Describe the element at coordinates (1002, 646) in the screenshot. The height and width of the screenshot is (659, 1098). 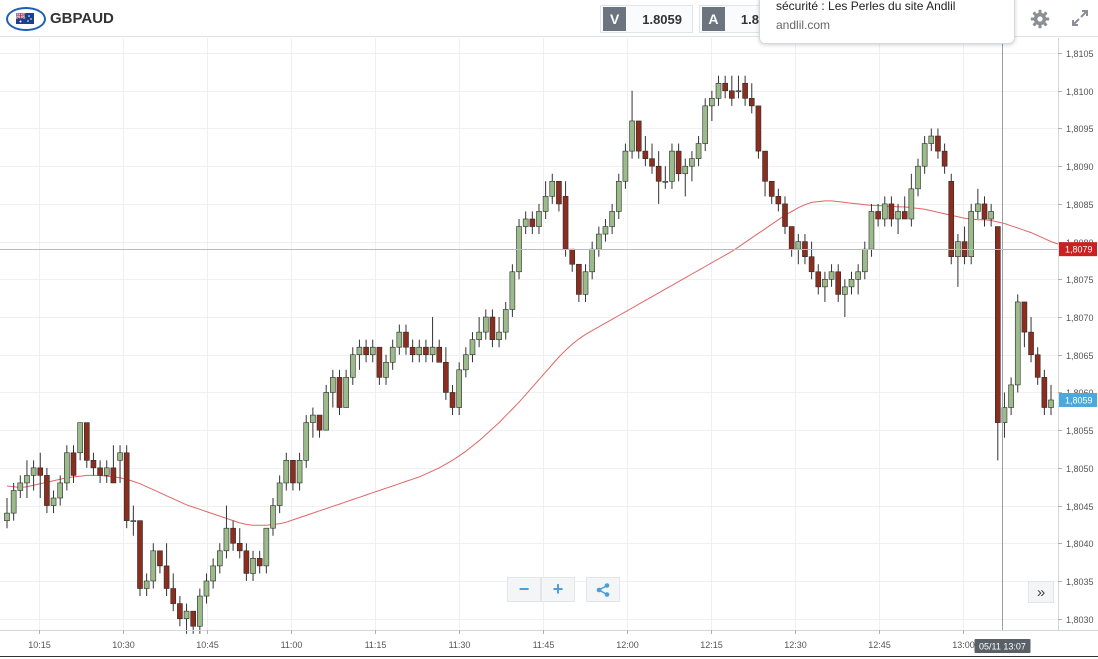
I see `crosshair-time-label: 05/11 13:07` at that location.